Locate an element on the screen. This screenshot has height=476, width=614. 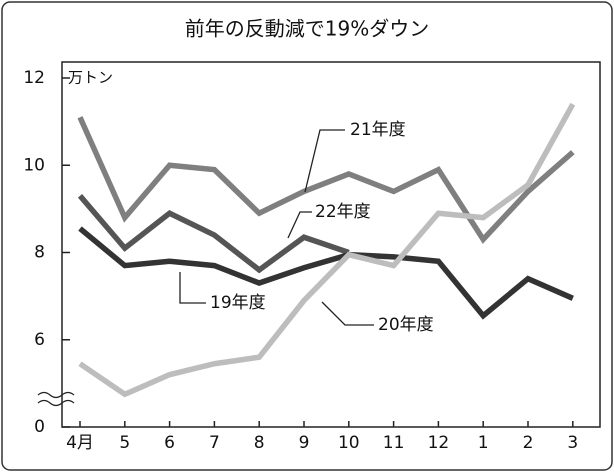
x-tick-label: 12 is located at coordinates (439, 443).